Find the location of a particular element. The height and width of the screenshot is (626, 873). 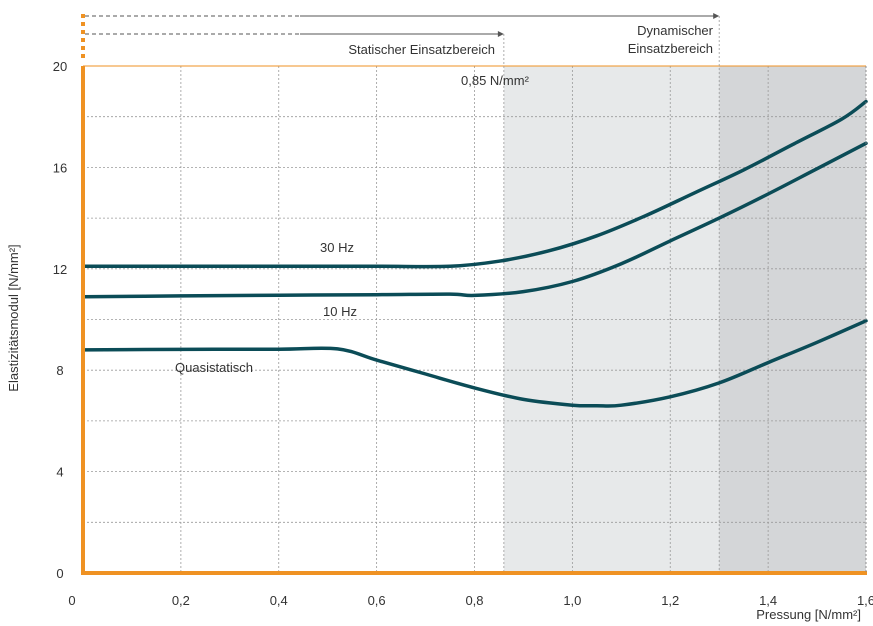

x-tick-label: 0,2 is located at coordinates (181, 600).